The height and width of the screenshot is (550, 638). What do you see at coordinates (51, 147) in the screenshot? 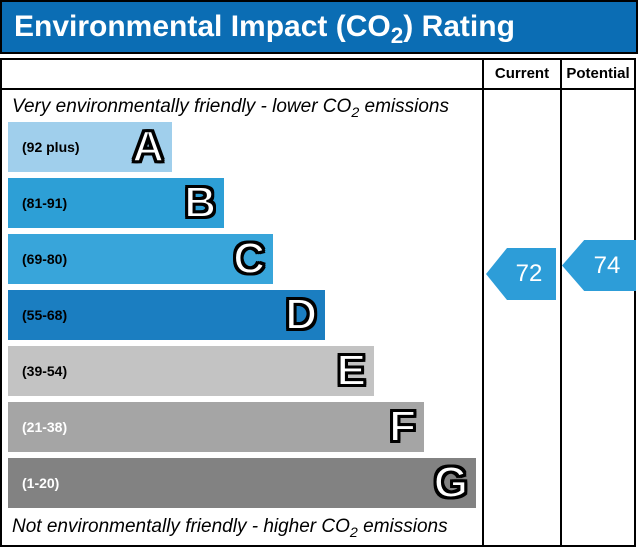
I see `band-range-label: (92 plus)` at bounding box center [51, 147].